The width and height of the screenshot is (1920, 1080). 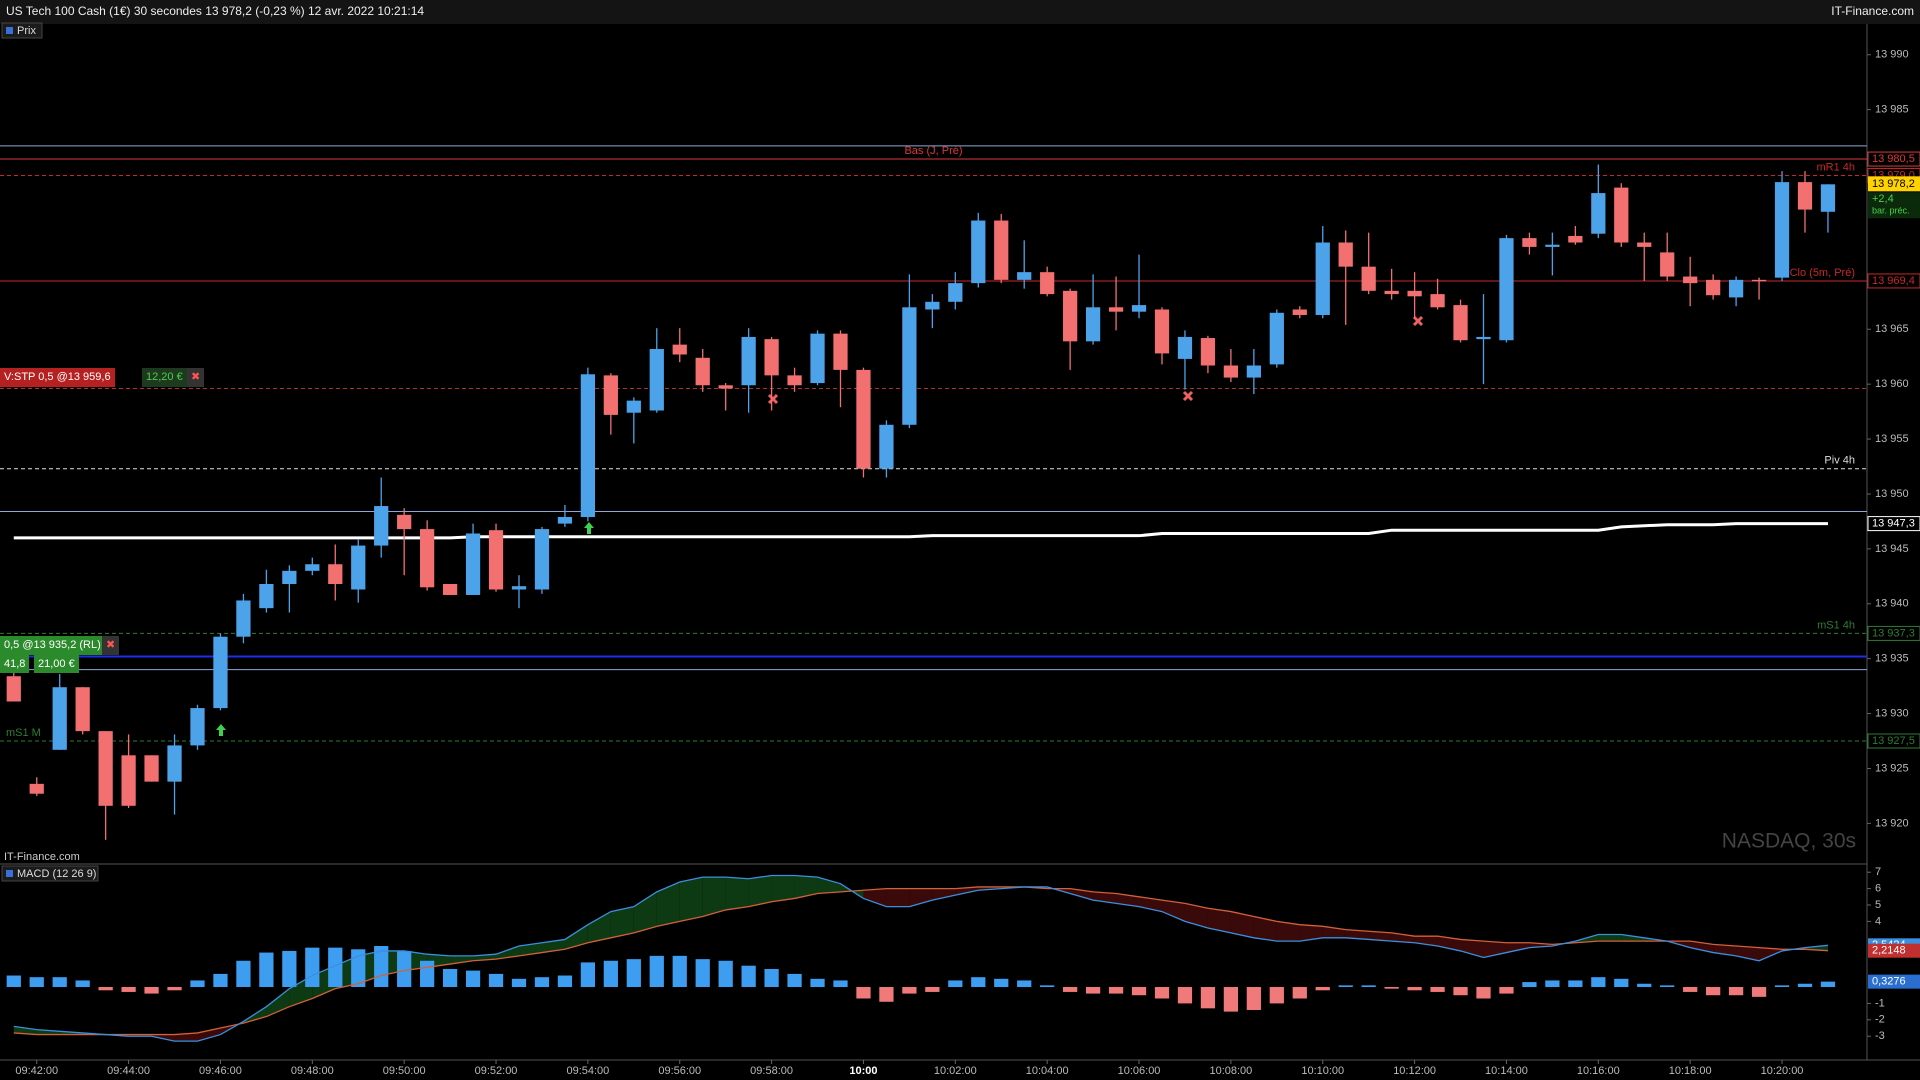 What do you see at coordinates (22, 30) in the screenshot?
I see `price-tag-box` at bounding box center [22, 30].